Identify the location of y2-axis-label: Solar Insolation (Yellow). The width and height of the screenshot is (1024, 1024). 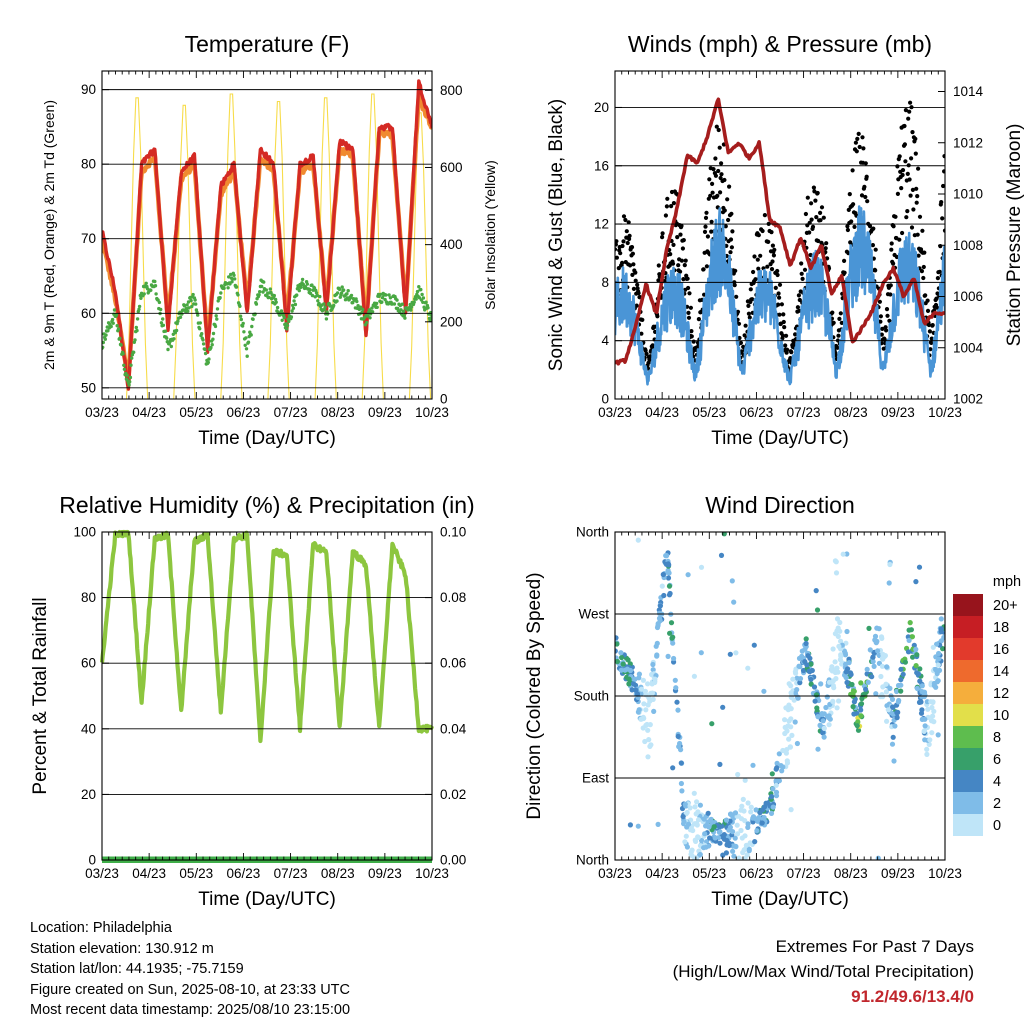
(490, 235).